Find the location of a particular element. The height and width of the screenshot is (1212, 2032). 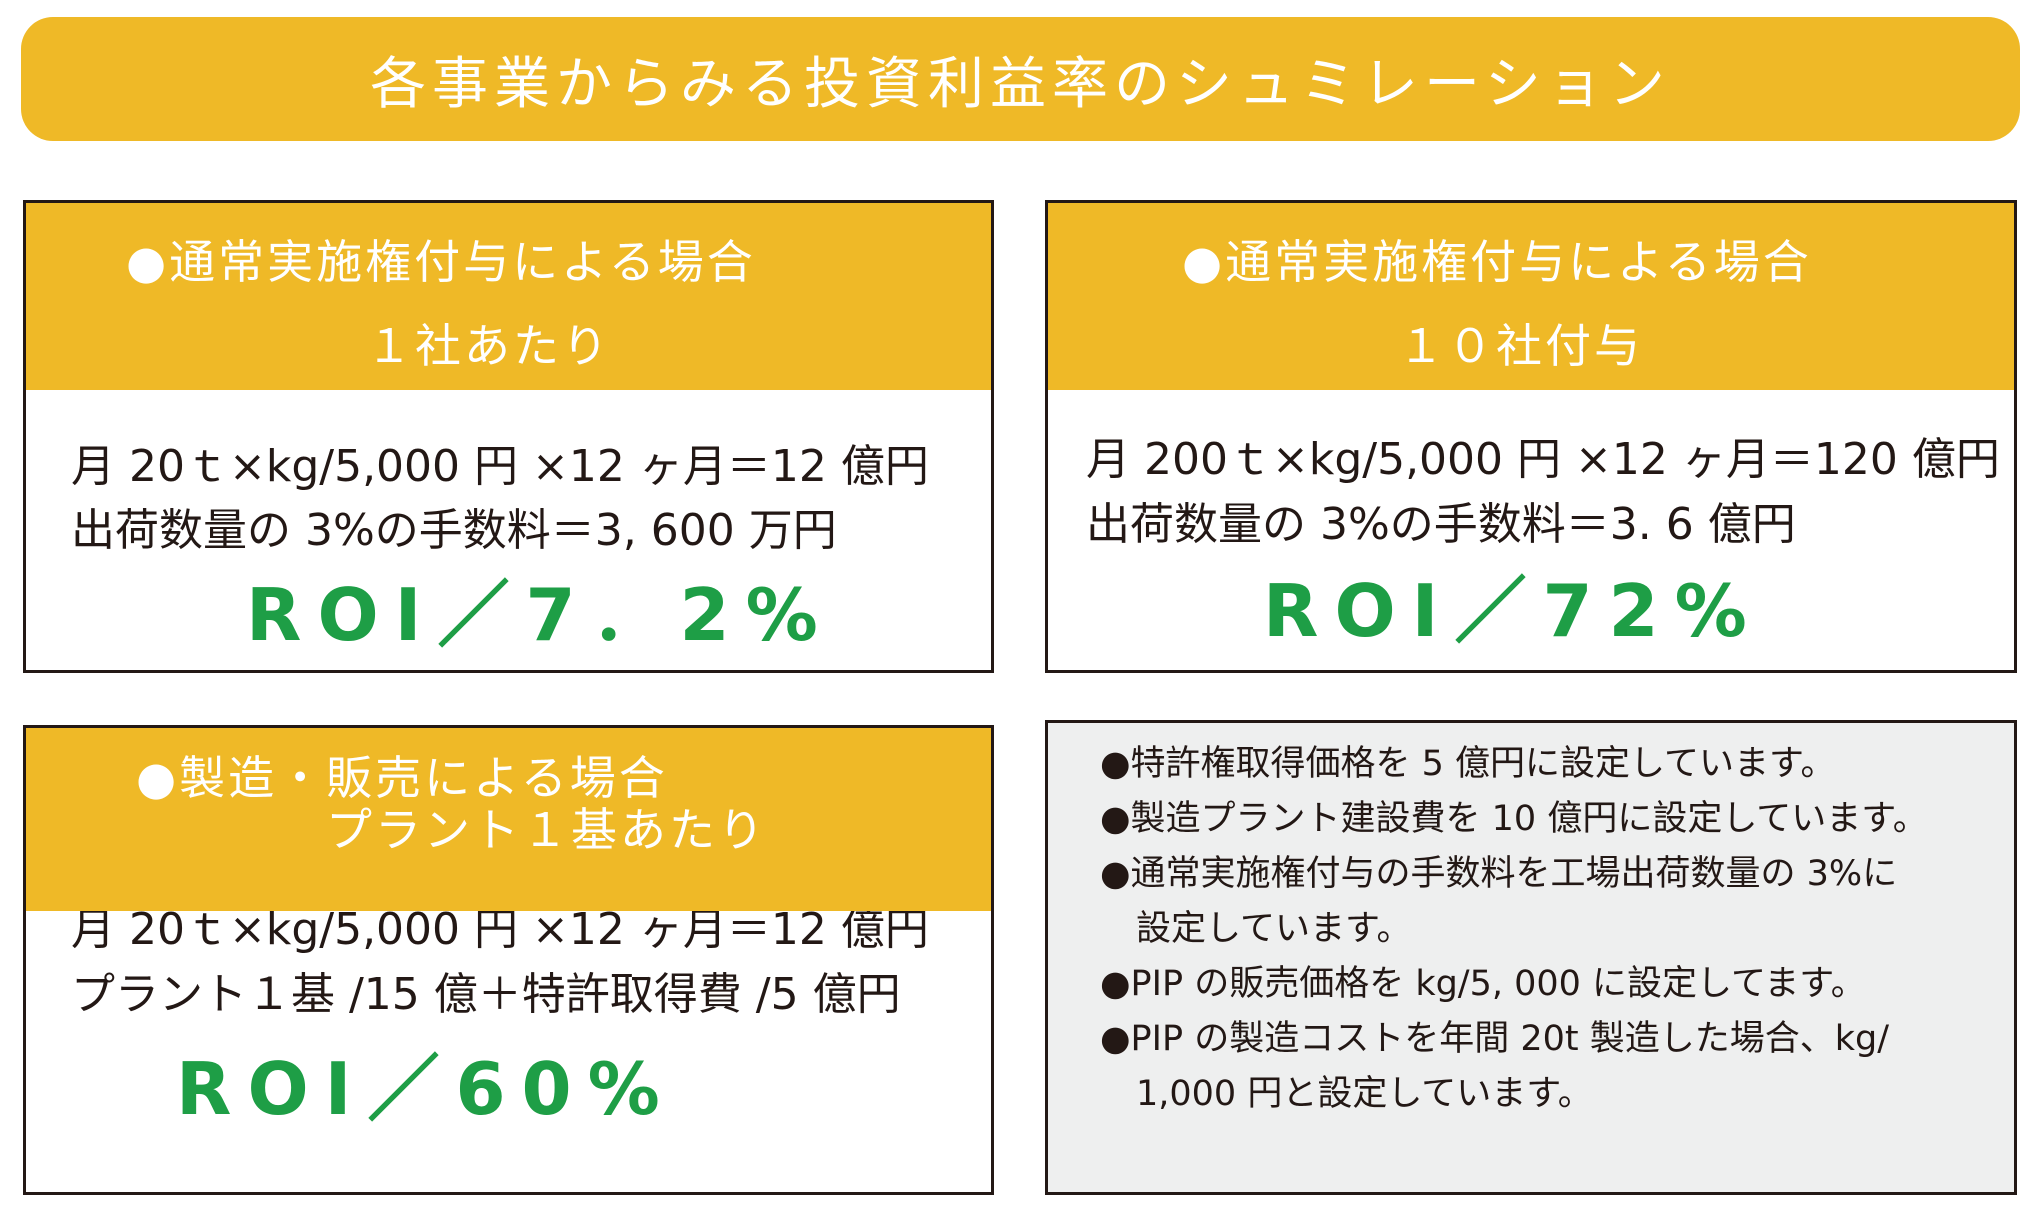

panel-header: ●通常実施権付与による場合 １０社付与 is located at coordinates (1531, 296).